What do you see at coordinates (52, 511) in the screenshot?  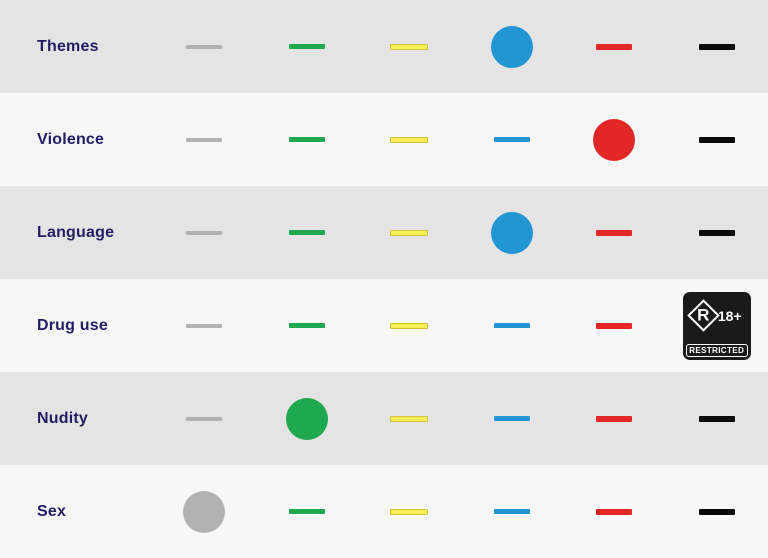 I see `category-label: Sex` at bounding box center [52, 511].